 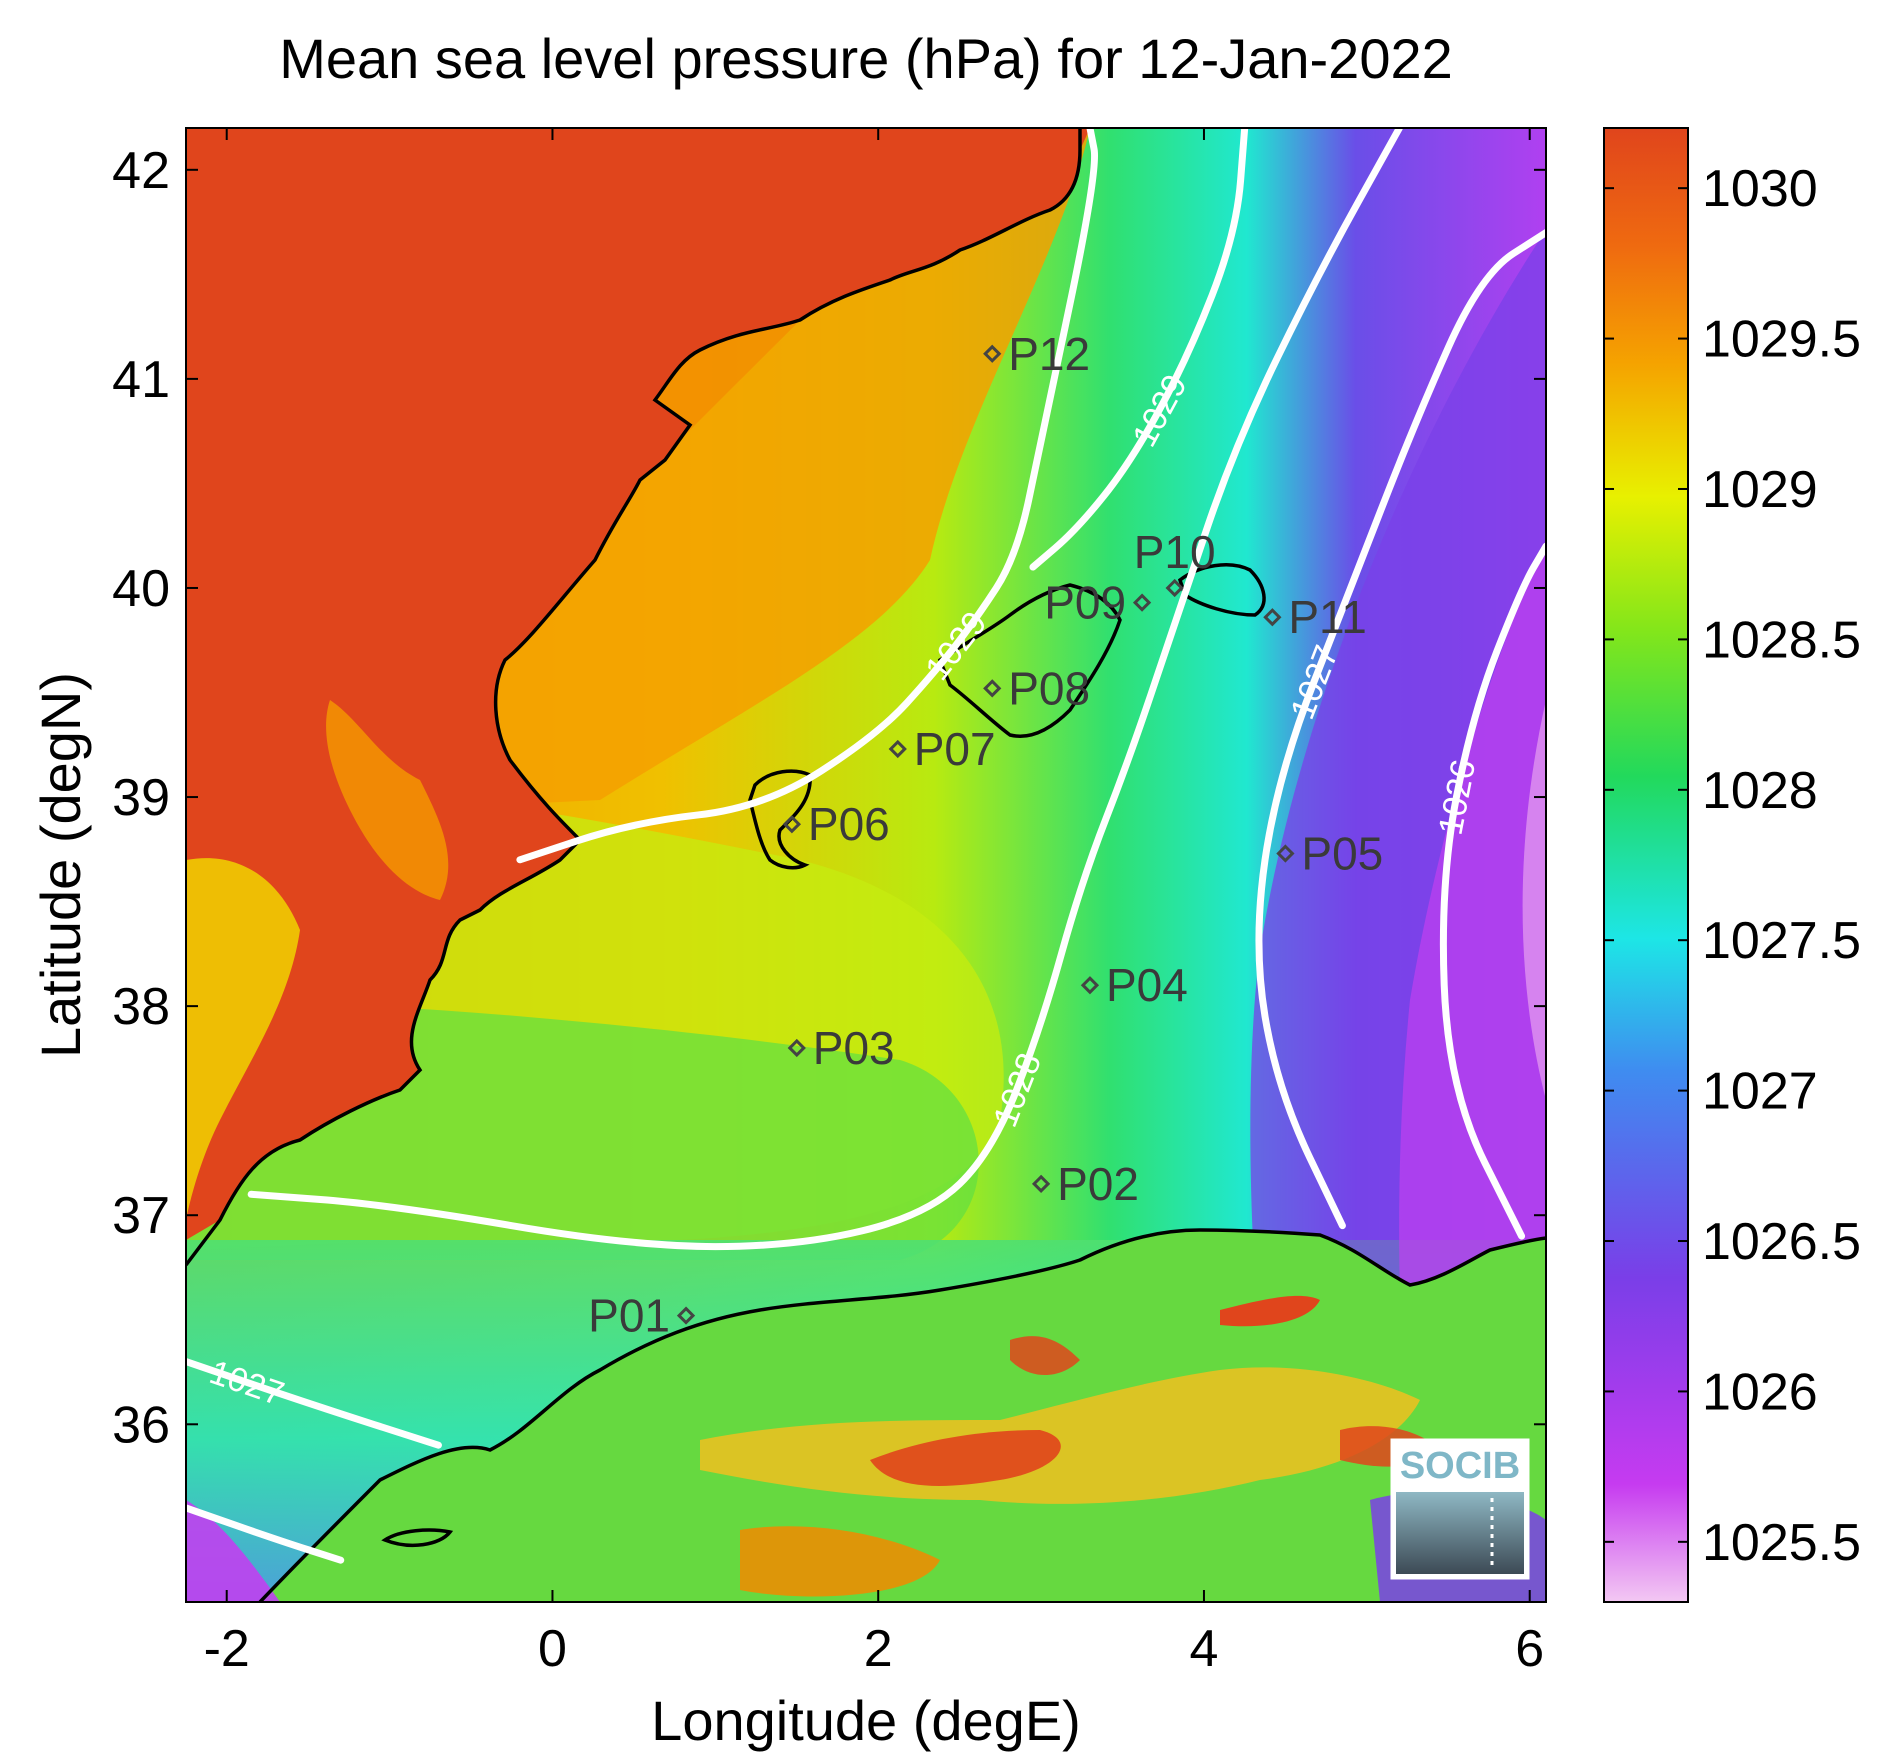 I want to click on station-label: P08, so click(x=1049, y=688).